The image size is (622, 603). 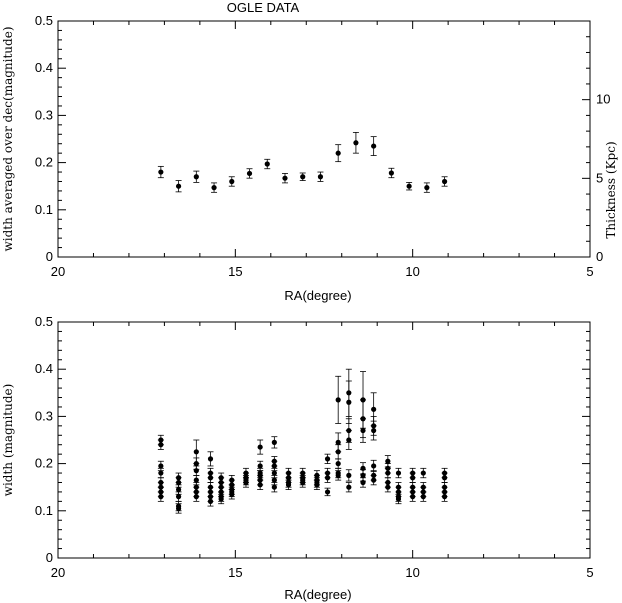 I want to click on bottom-x-tick-label: 20, so click(x=58, y=572).